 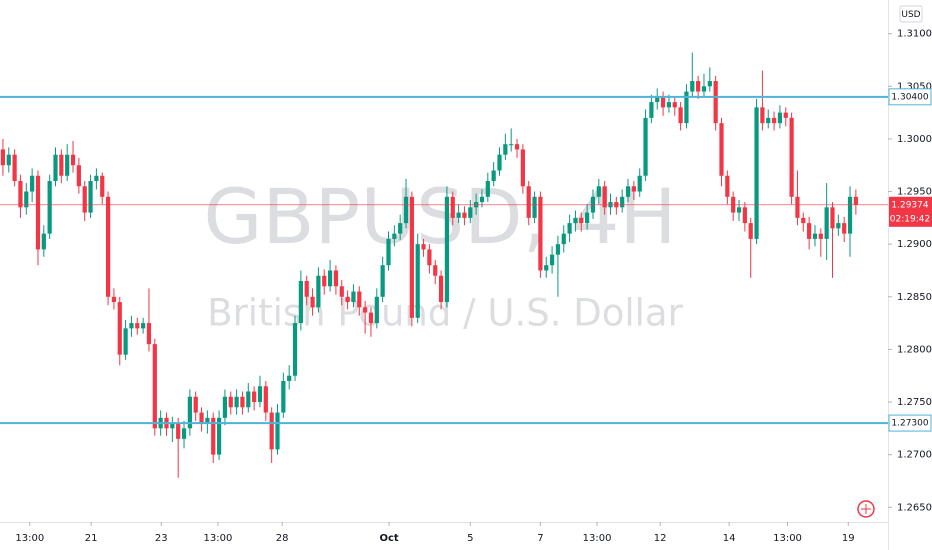 What do you see at coordinates (540, 538) in the screenshot?
I see `x-tick-label: 7` at bounding box center [540, 538].